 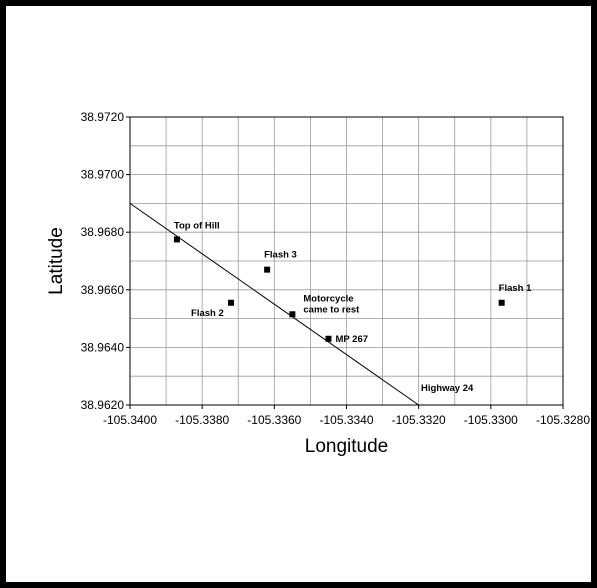 What do you see at coordinates (331, 309) in the screenshot?
I see `point-label: came to rest` at bounding box center [331, 309].